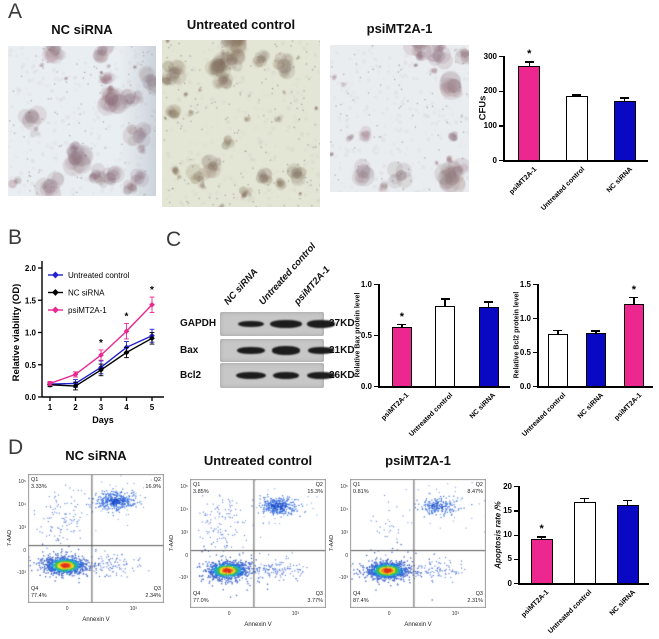  I want to click on y-tick-label: 15, so click(507, 510).